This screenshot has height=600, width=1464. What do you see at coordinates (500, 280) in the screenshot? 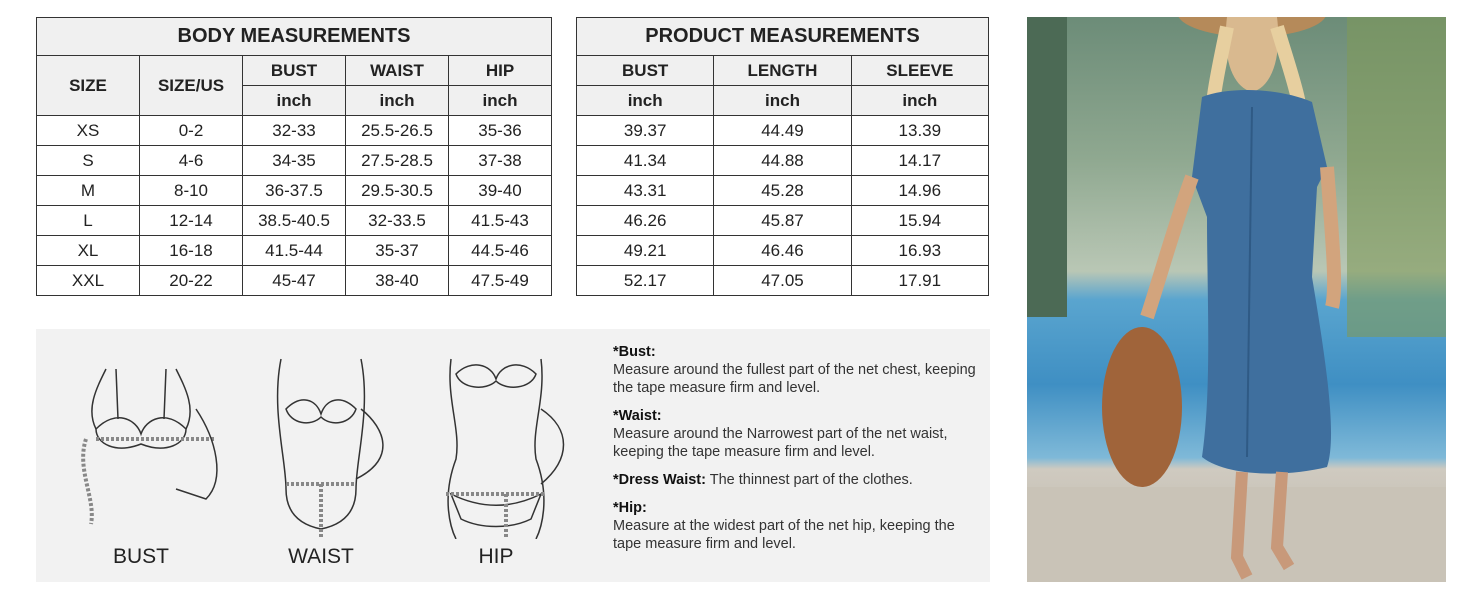
I see `table-cell: 47.5-49` at bounding box center [500, 280].